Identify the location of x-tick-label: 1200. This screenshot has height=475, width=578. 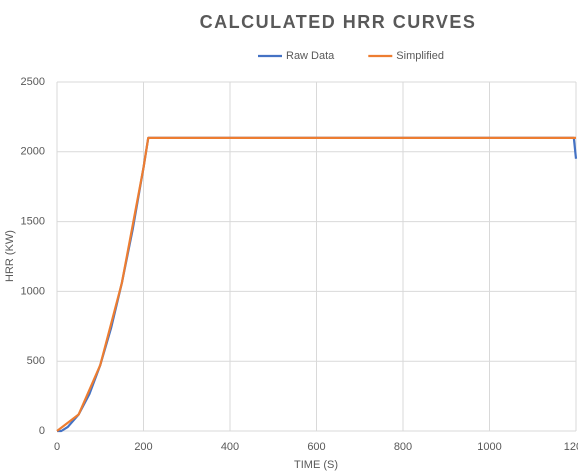
(571, 447).